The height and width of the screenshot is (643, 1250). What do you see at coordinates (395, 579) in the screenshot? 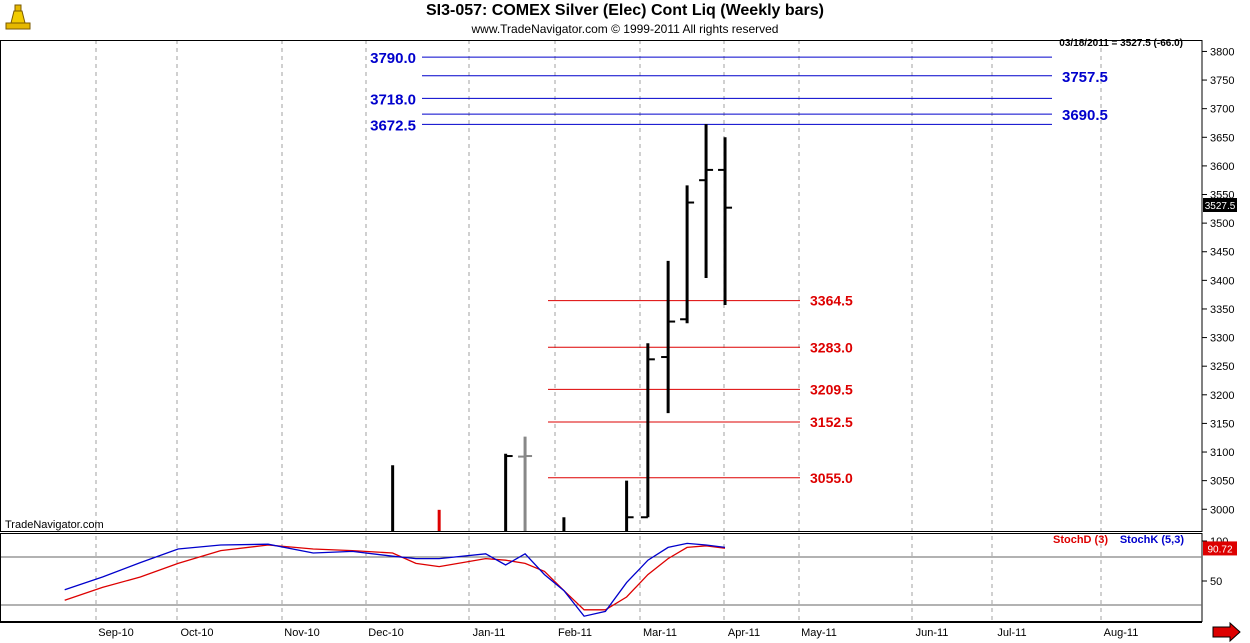
I see `stochk-line` at bounding box center [395, 579].